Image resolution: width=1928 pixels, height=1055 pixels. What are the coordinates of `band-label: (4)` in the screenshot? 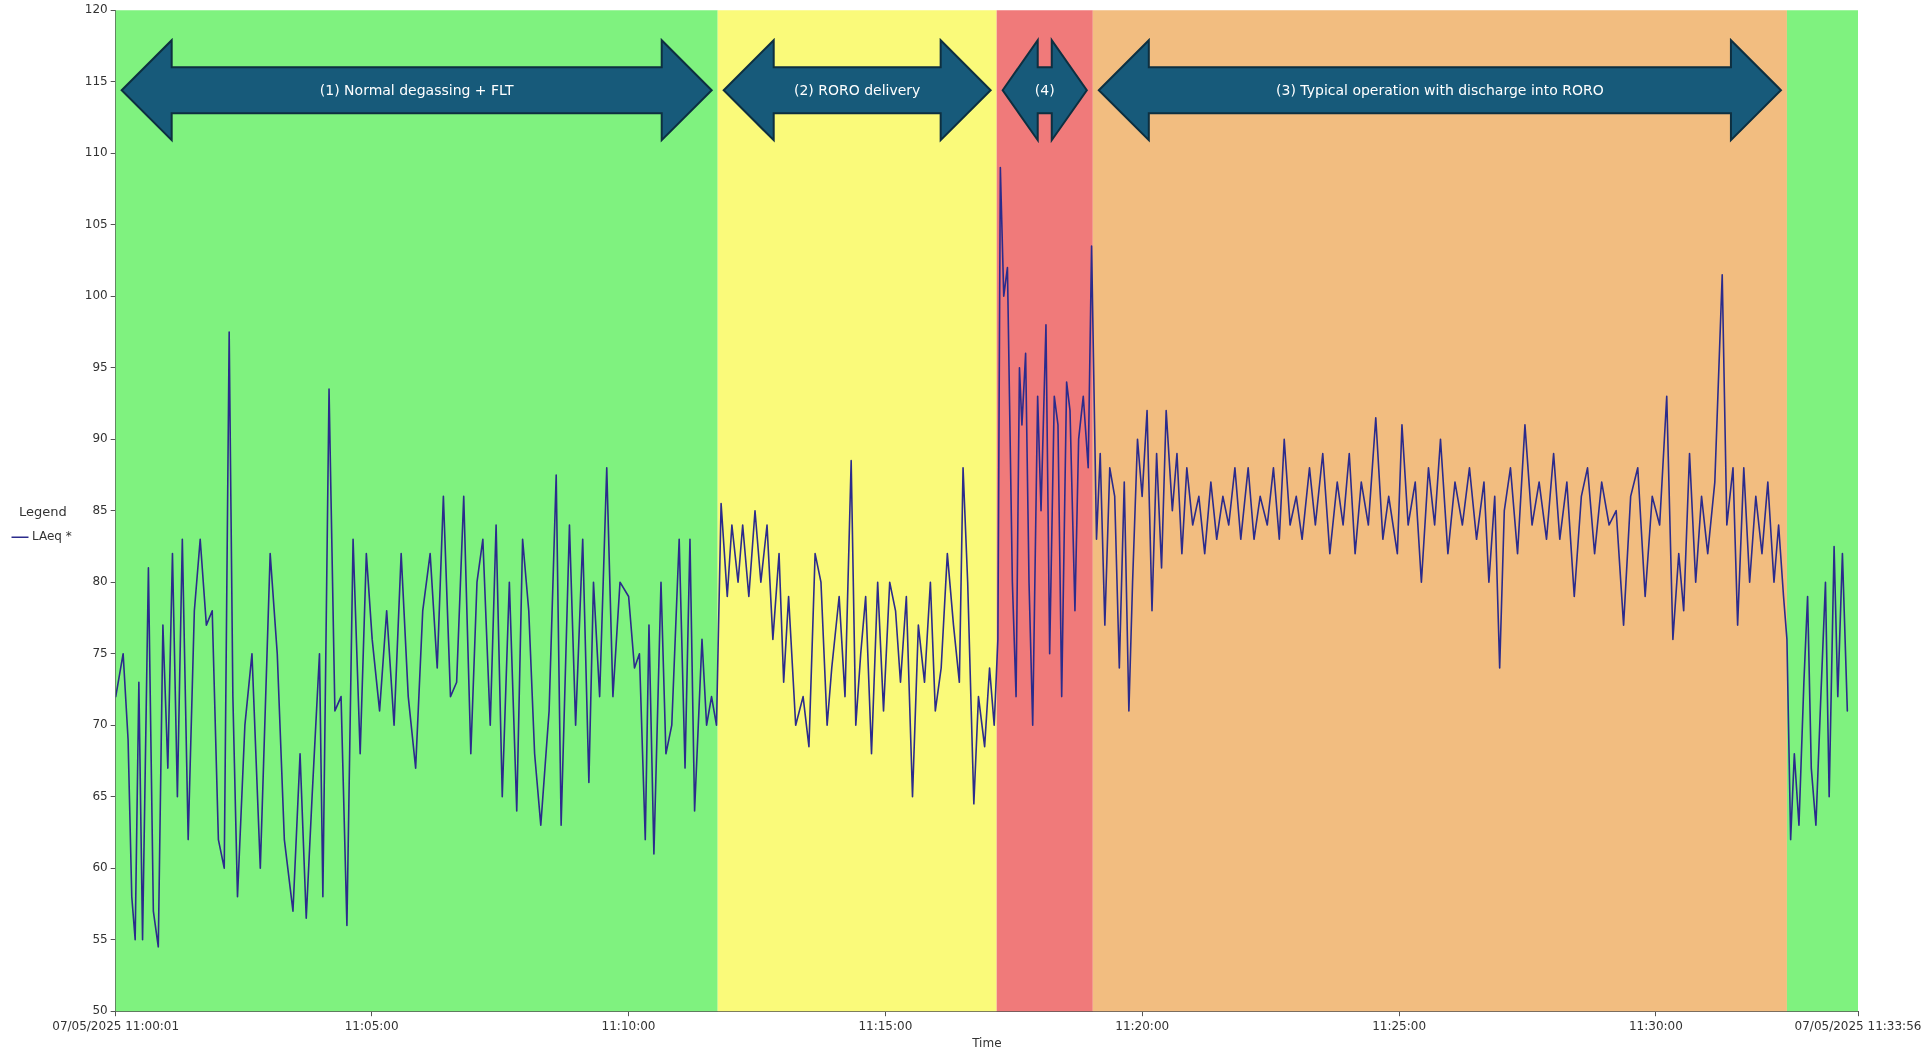 It's located at (1044, 90).